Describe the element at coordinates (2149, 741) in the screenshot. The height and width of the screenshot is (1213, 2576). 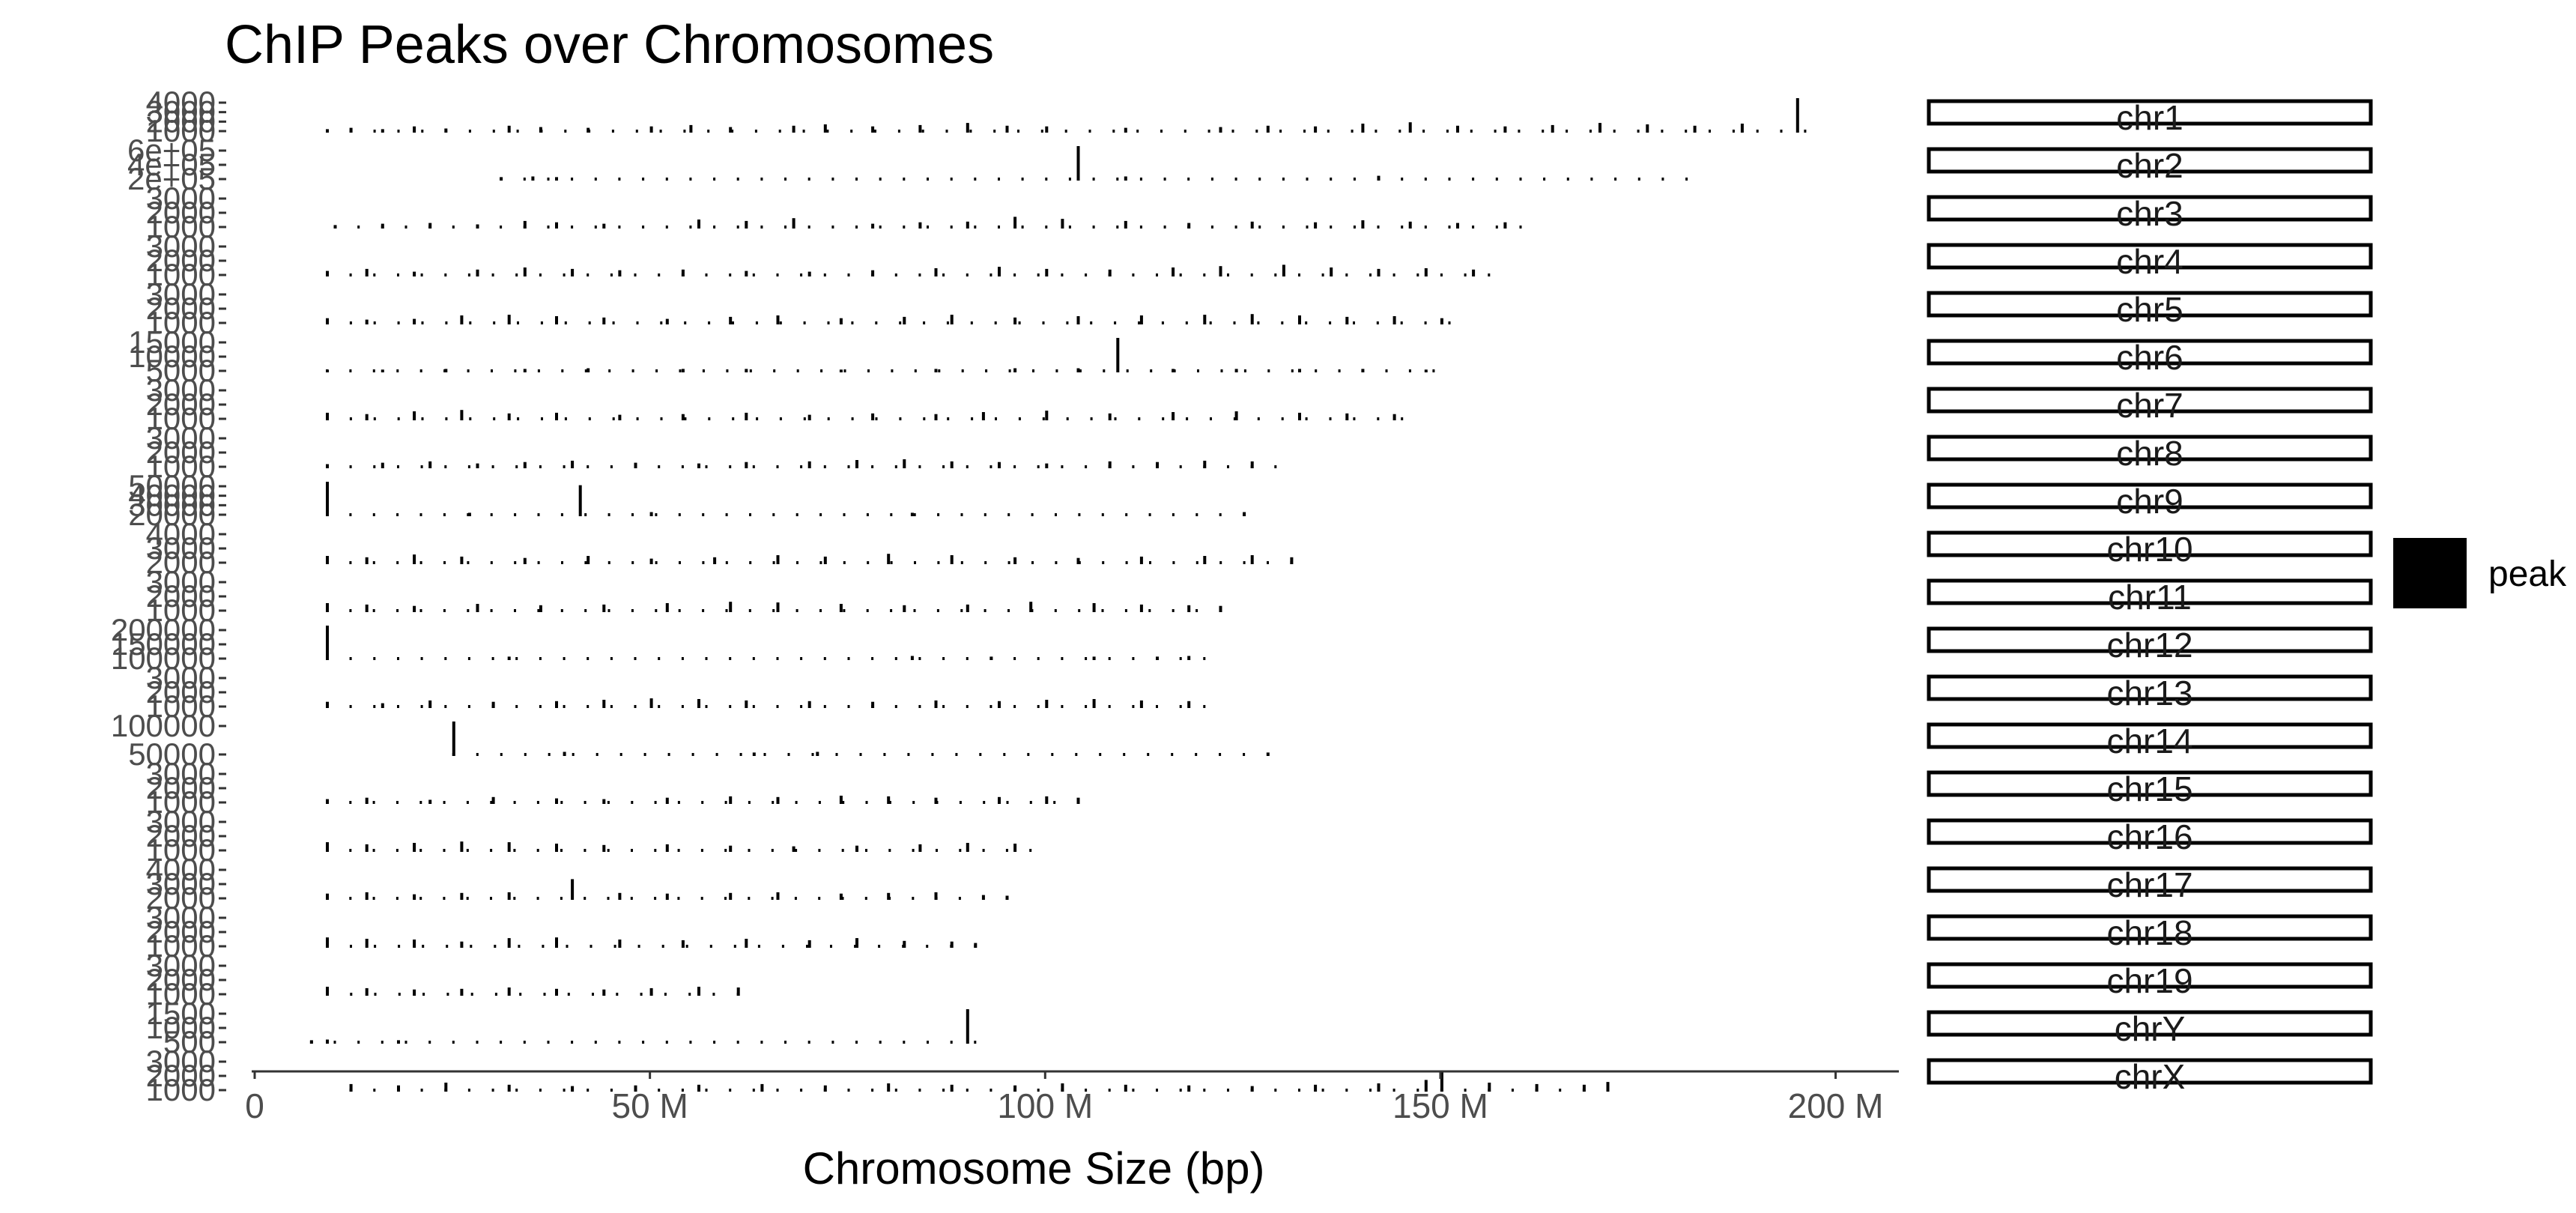
I see `strip-label: chr14` at that location.